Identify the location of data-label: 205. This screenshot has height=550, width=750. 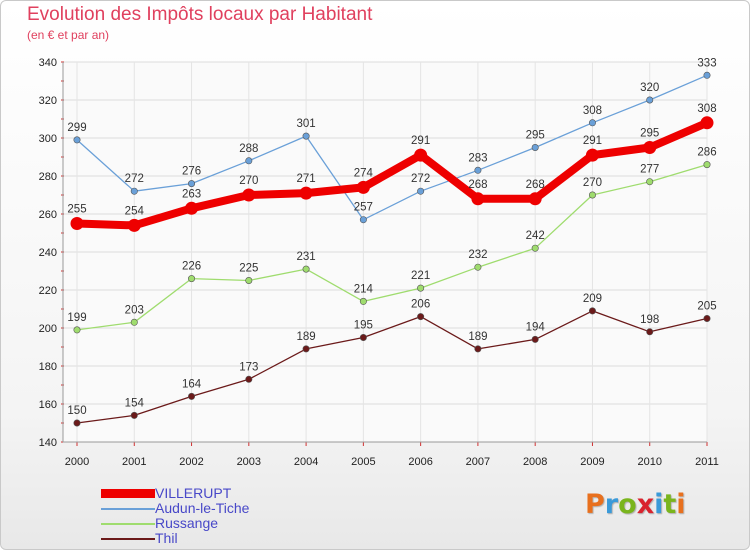
(706, 307).